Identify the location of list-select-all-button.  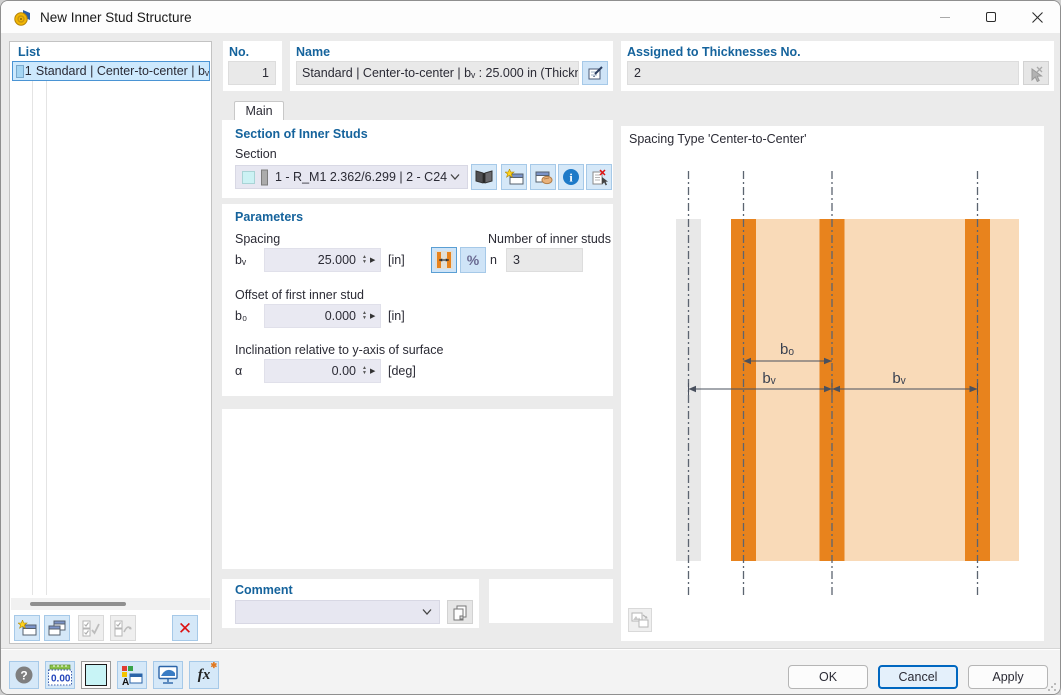
(91, 628).